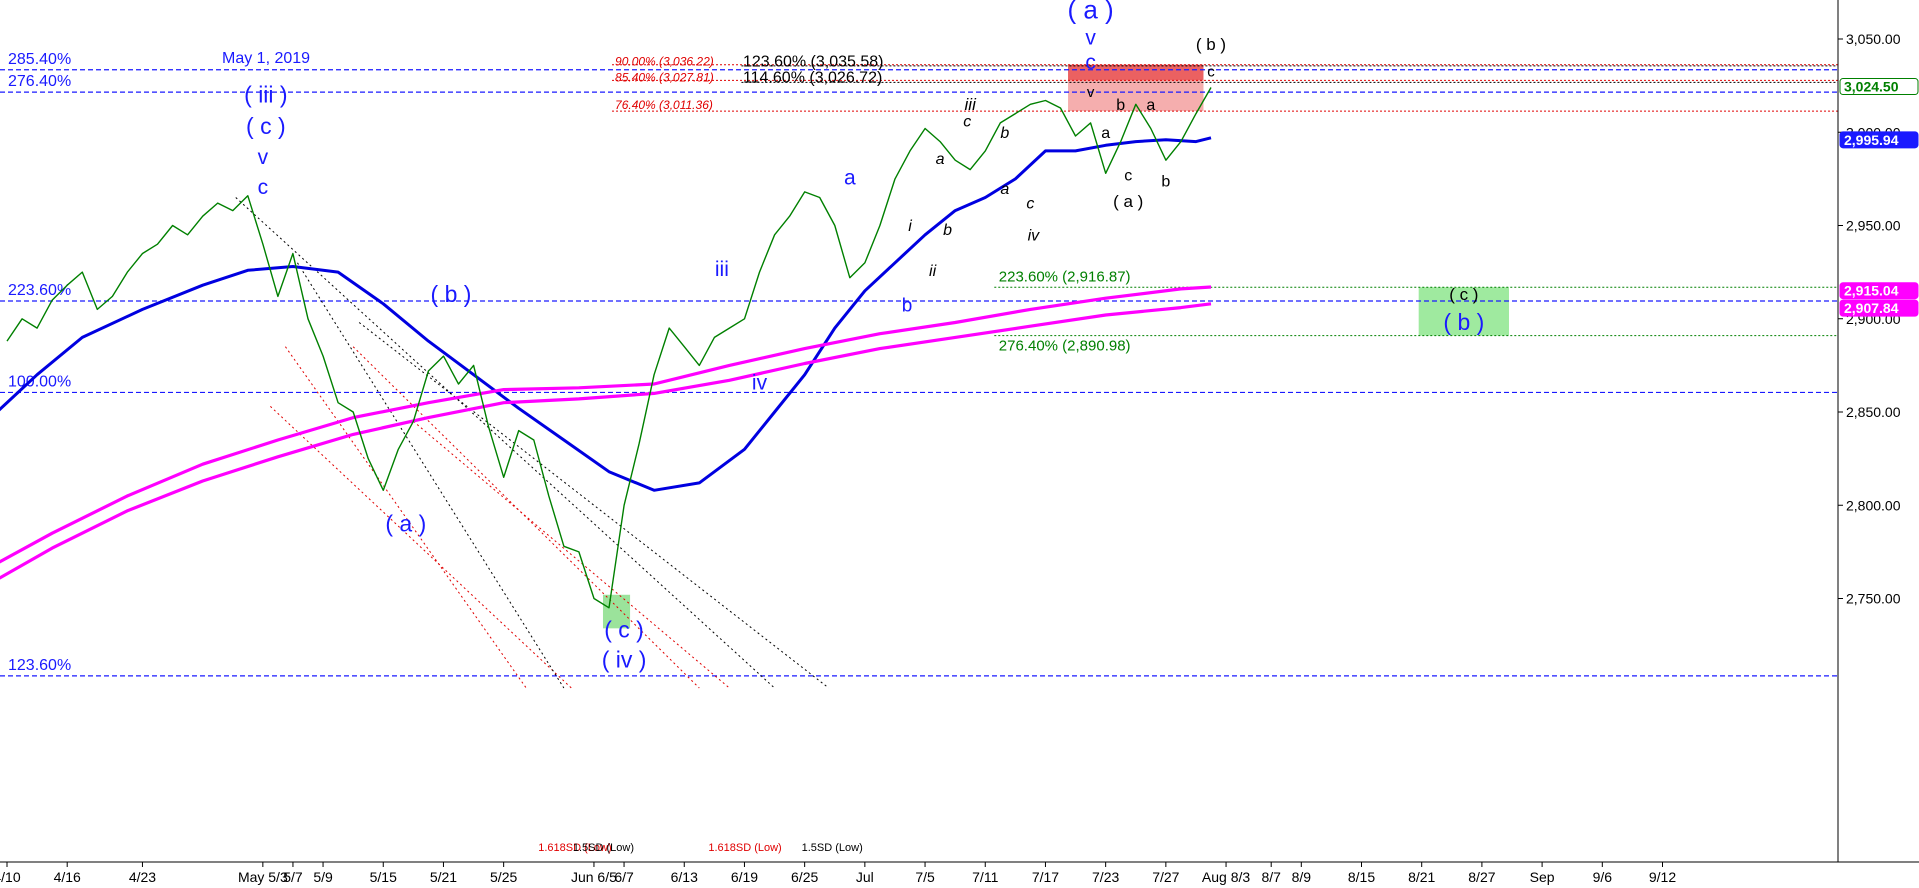 Image resolution: width=1919 pixels, height=888 pixels. What do you see at coordinates (323, 877) in the screenshot?
I see `x-tick-label: 5/9` at bounding box center [323, 877].